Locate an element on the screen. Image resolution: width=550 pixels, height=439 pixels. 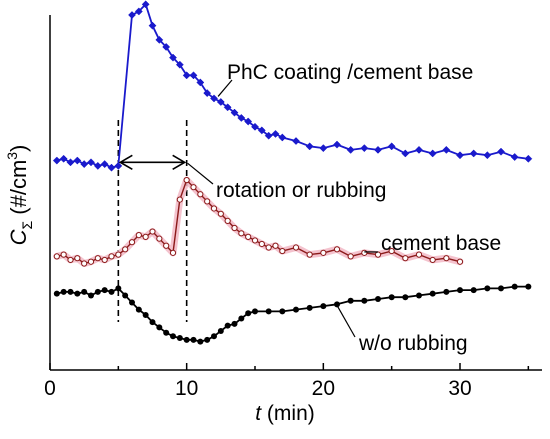
x-ticks is located at coordinates (289, 366).